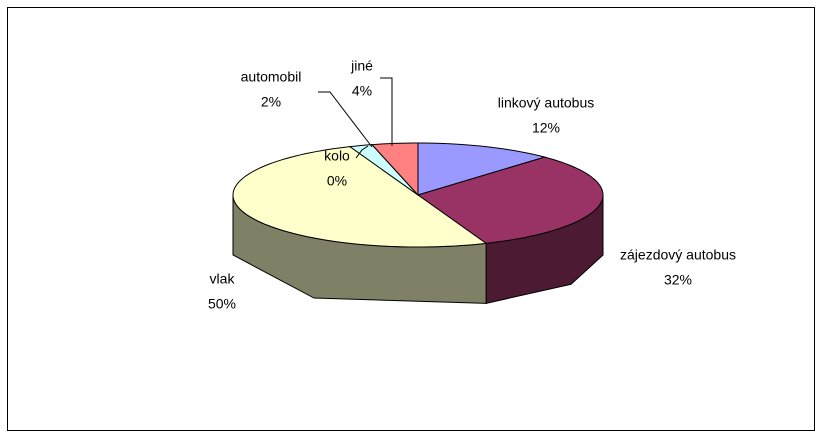 This screenshot has width=822, height=442. What do you see at coordinates (678, 255) in the screenshot?
I see `slice-label: zájezdový autobus` at bounding box center [678, 255].